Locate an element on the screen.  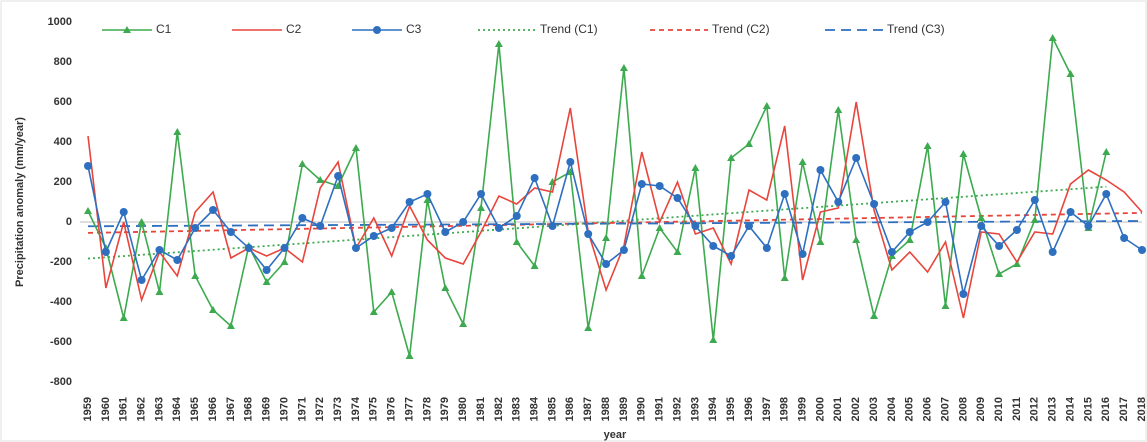
x-tick-label: 1999 is located at coordinates (802, 409).